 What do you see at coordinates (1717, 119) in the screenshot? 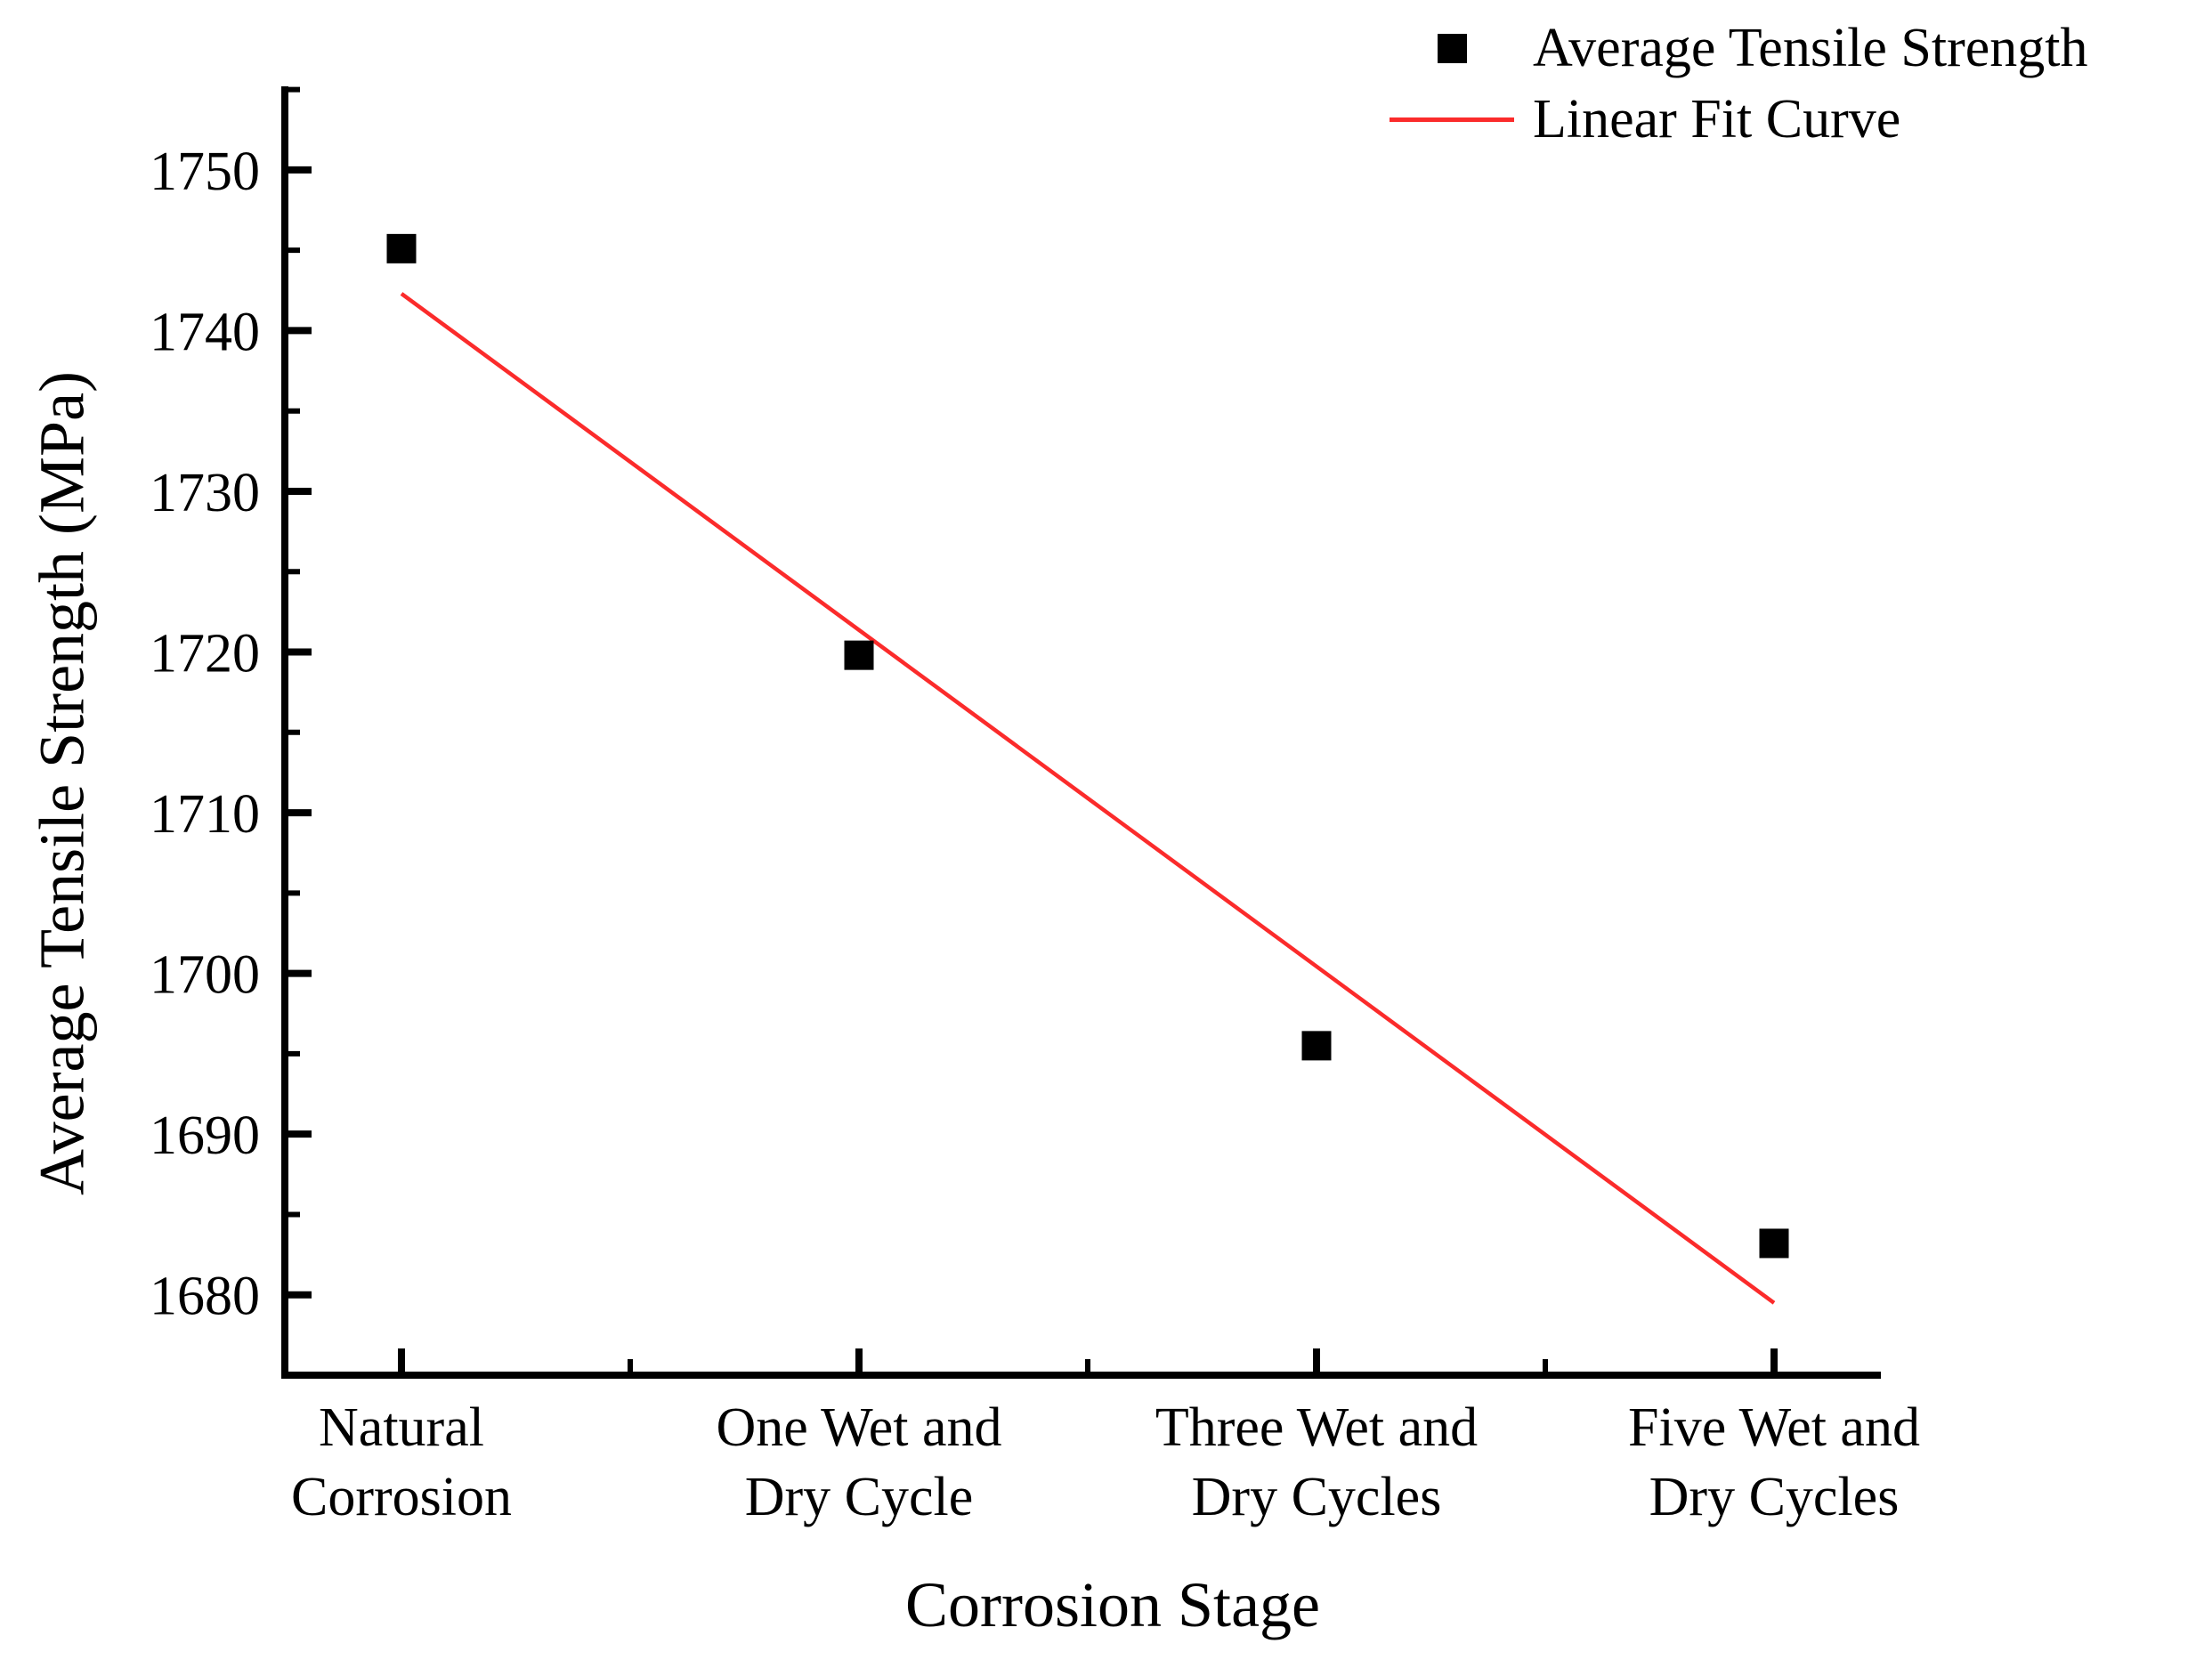
I see `legend-label-line: Linear Fit Curve` at bounding box center [1717, 119].